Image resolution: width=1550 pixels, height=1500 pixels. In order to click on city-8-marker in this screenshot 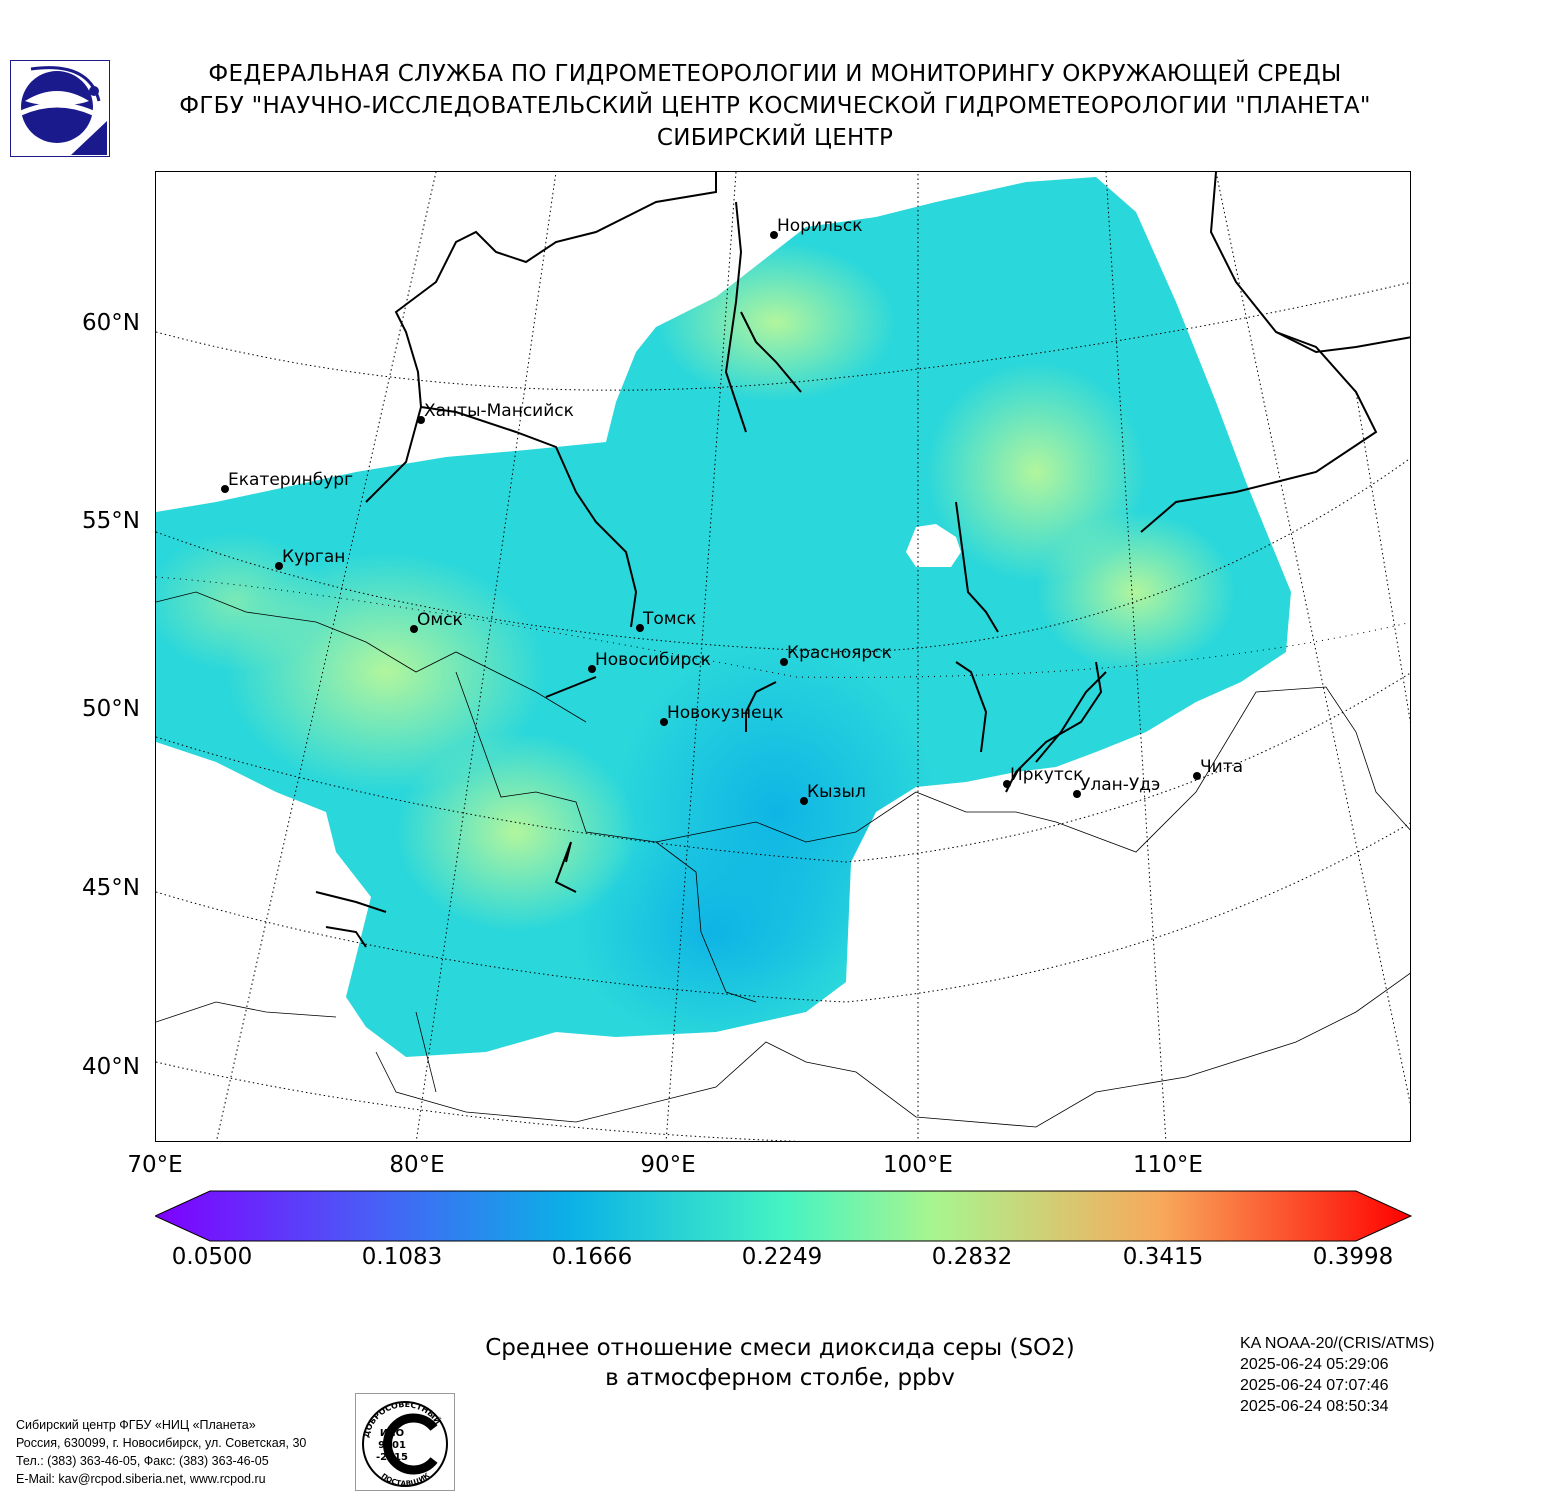, I will do `click(664, 722)`.